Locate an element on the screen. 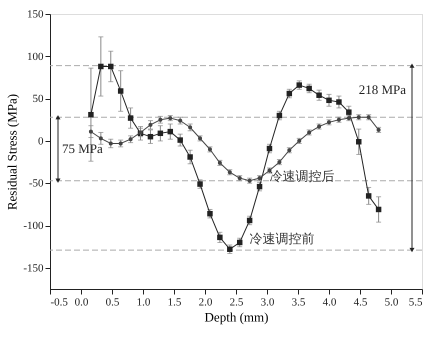 The height and width of the screenshot is (338, 443). x-tick-label: 0.0 is located at coordinates (81, 302).